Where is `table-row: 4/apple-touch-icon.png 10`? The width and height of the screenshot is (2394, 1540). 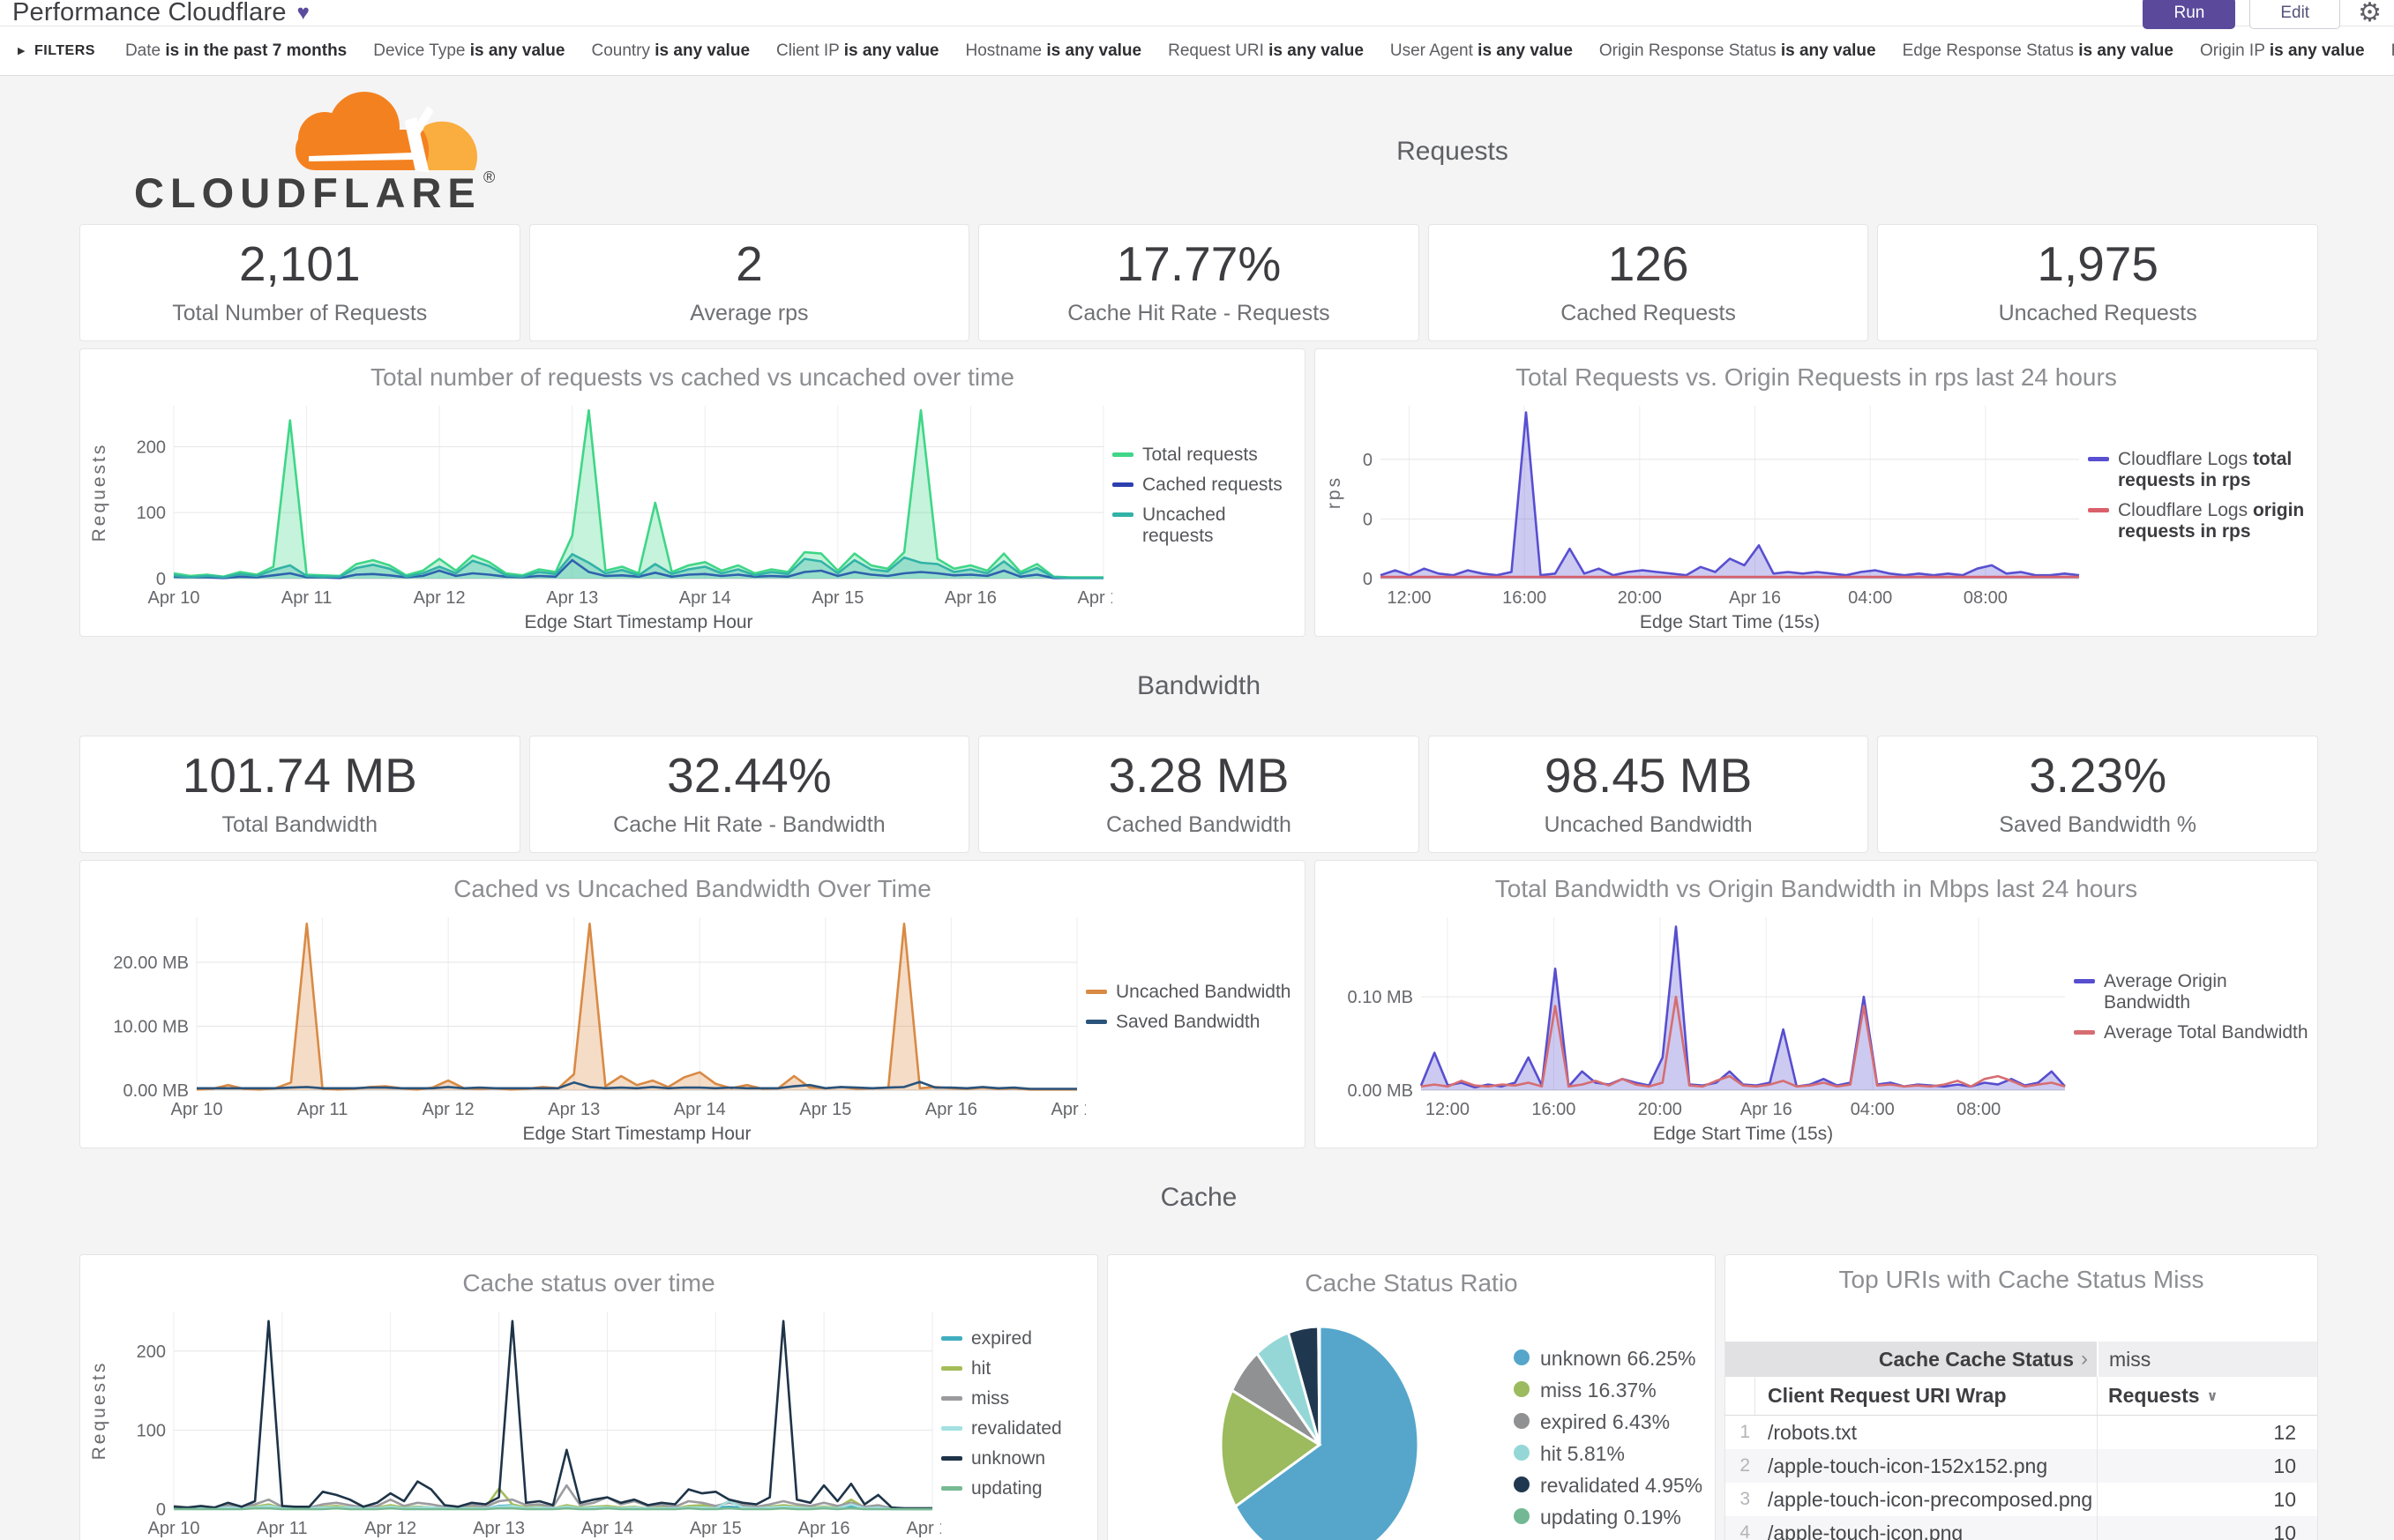 table-row: 4/apple-touch-icon.png 10 is located at coordinates (2021, 1528).